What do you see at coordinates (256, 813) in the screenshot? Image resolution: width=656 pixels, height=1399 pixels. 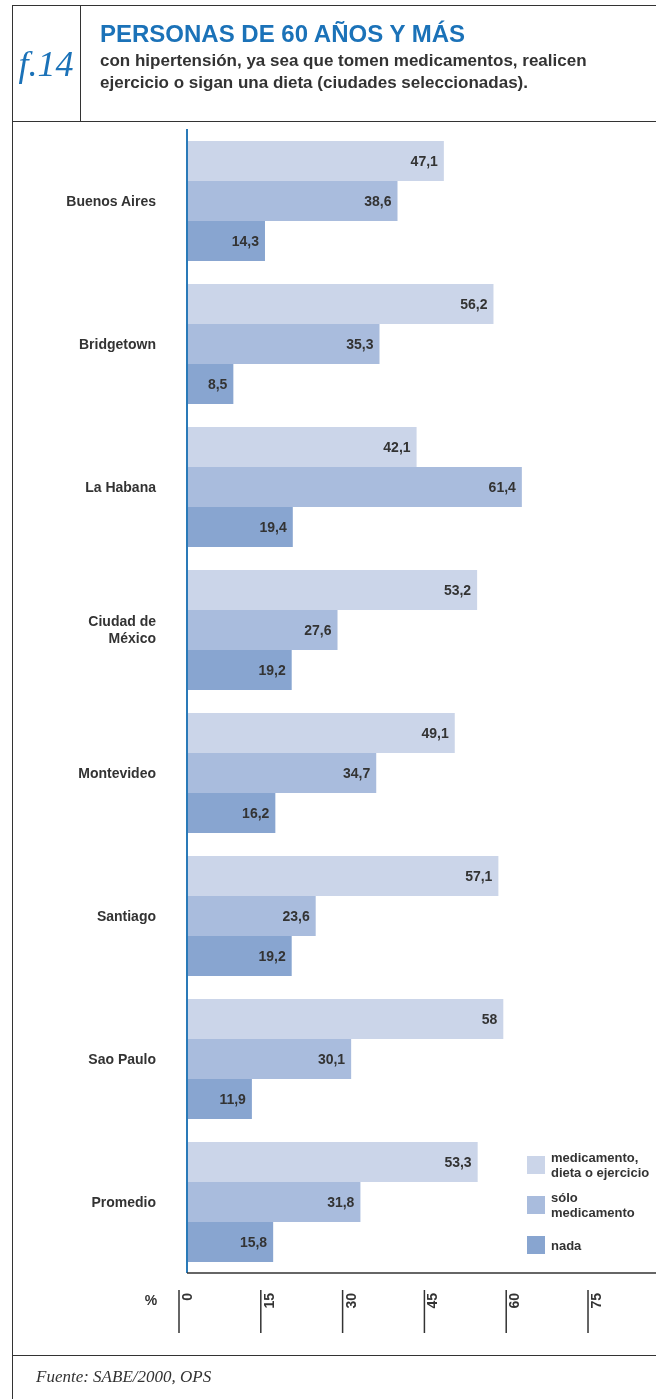 I see `data-label: 16,2` at bounding box center [256, 813].